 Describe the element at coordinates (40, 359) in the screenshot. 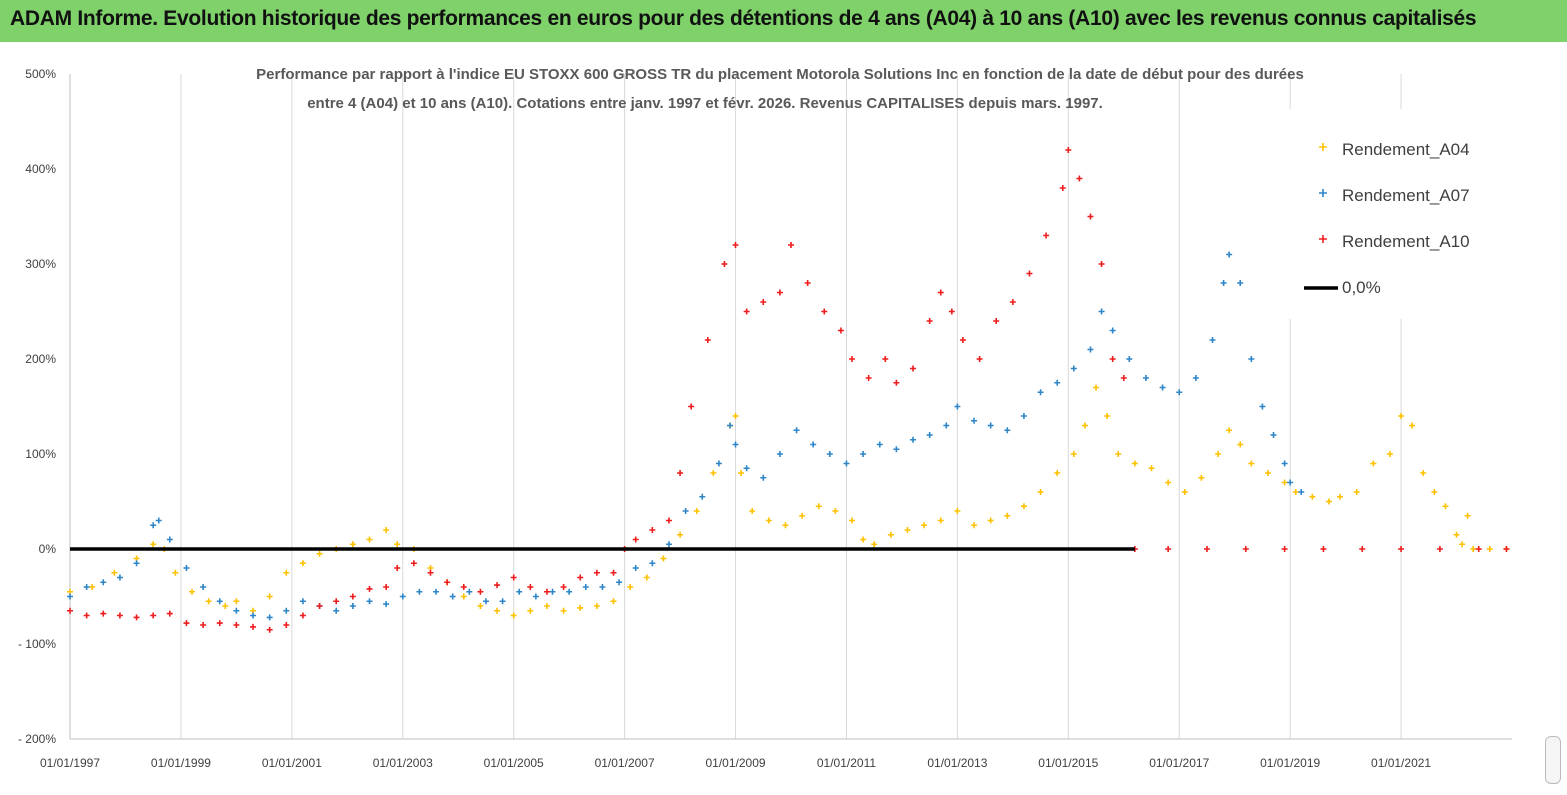

I see `y-tick-label: 200%` at that location.